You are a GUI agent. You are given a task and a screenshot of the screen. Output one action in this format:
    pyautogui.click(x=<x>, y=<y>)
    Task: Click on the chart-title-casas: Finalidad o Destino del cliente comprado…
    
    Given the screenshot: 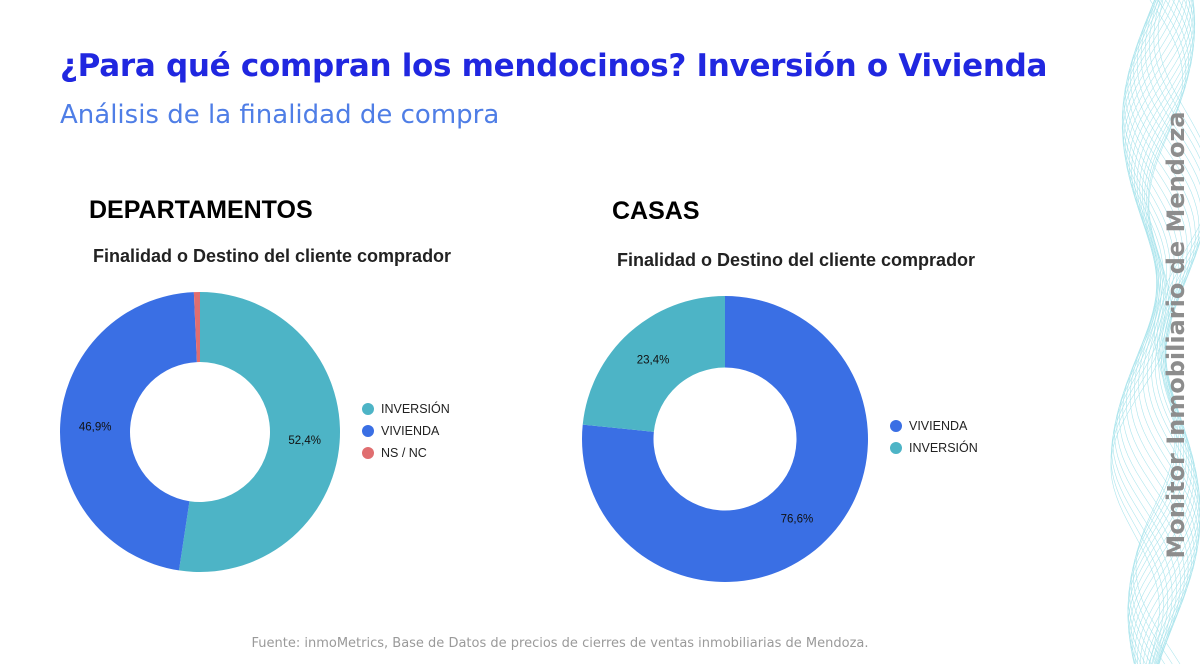 What is the action you would take?
    pyautogui.click(x=796, y=260)
    